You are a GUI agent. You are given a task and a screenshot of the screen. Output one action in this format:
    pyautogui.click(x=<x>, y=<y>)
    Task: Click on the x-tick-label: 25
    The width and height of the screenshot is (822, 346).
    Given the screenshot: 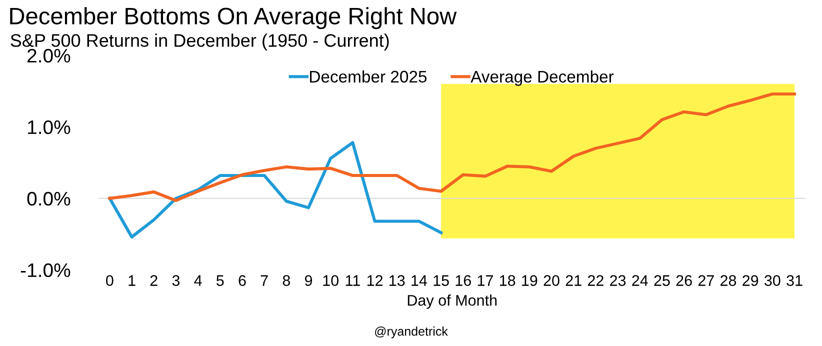 What is the action you would take?
    pyautogui.click(x=662, y=280)
    